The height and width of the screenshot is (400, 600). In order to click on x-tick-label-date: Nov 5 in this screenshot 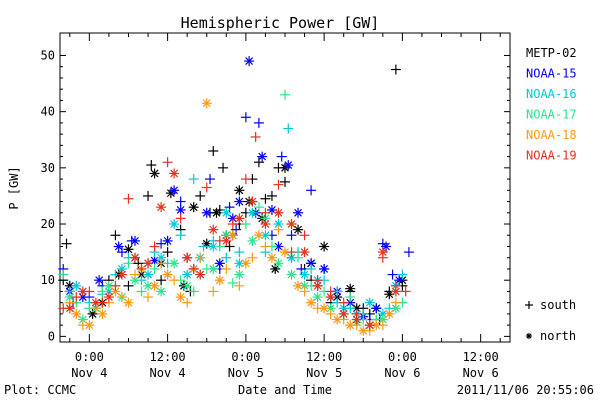, I will do `click(246, 373)`.